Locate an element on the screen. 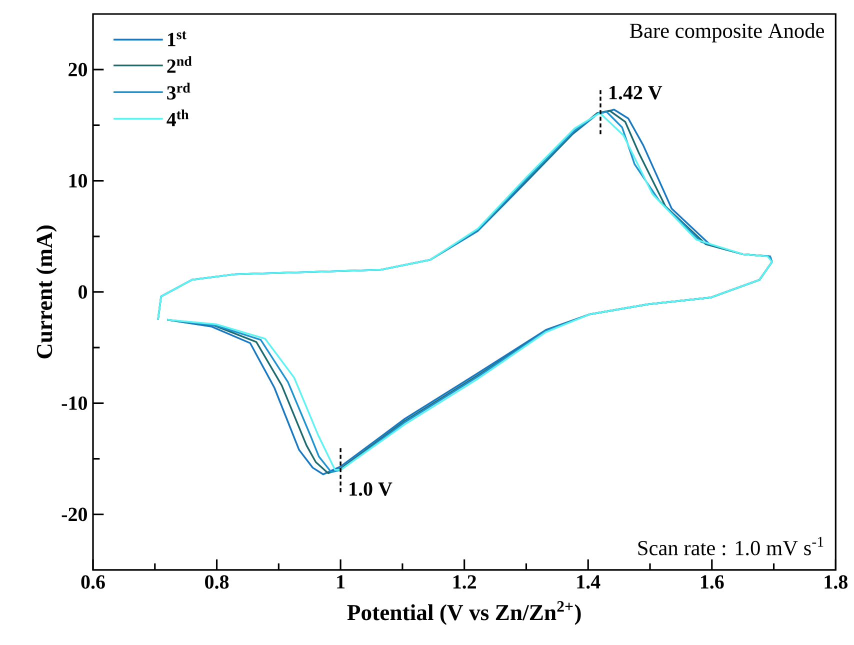 Image resolution: width=854 pixels, height=645 pixels. annotation: 1.42 V is located at coordinates (636, 93).